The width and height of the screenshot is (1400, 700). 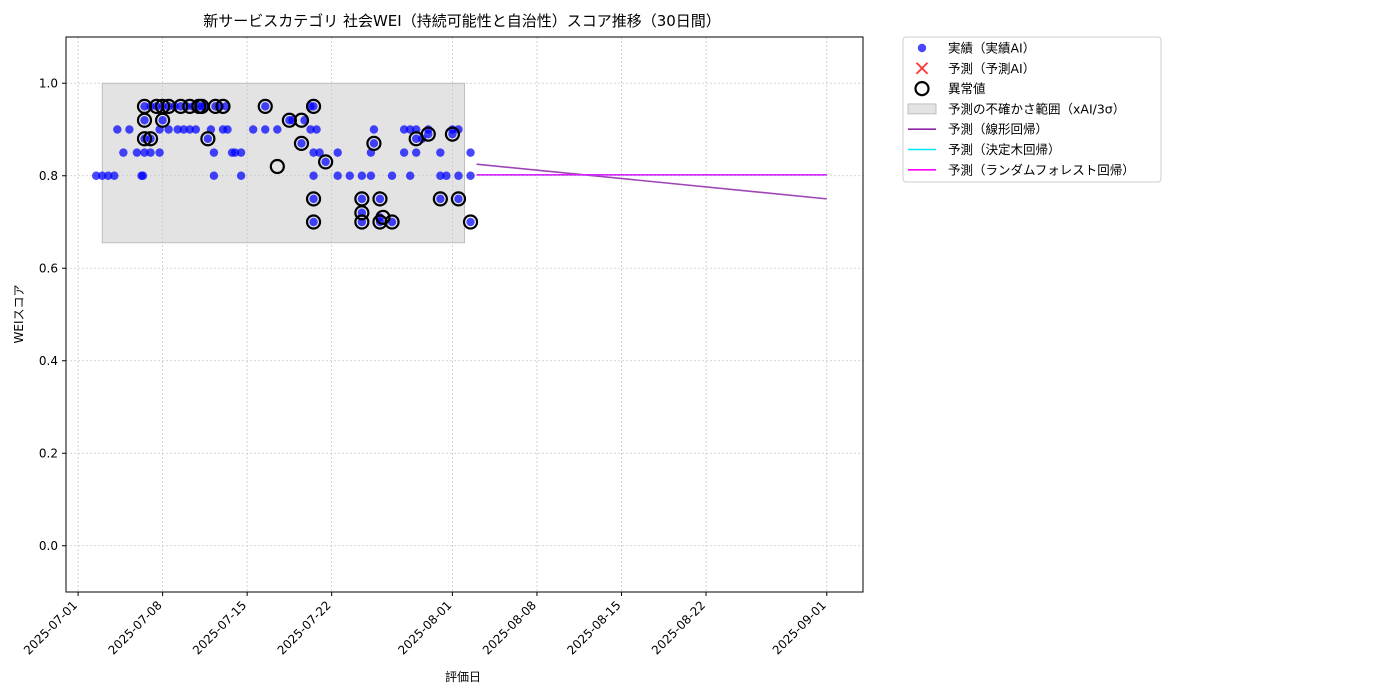 I want to click on legend-box-marker, so click(x=922, y=109).